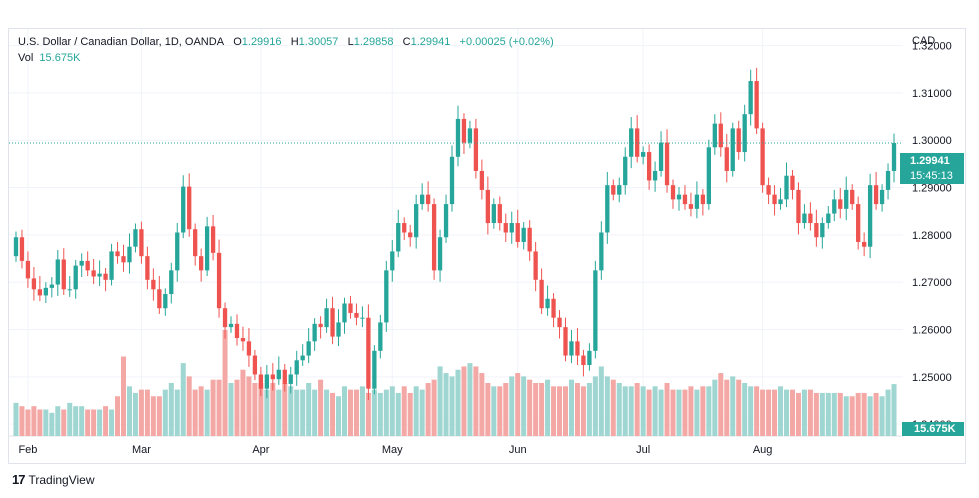 The height and width of the screenshot is (498, 979). Describe the element at coordinates (932, 47) in the screenshot. I see `y-tick-label: 1.32000` at that location.